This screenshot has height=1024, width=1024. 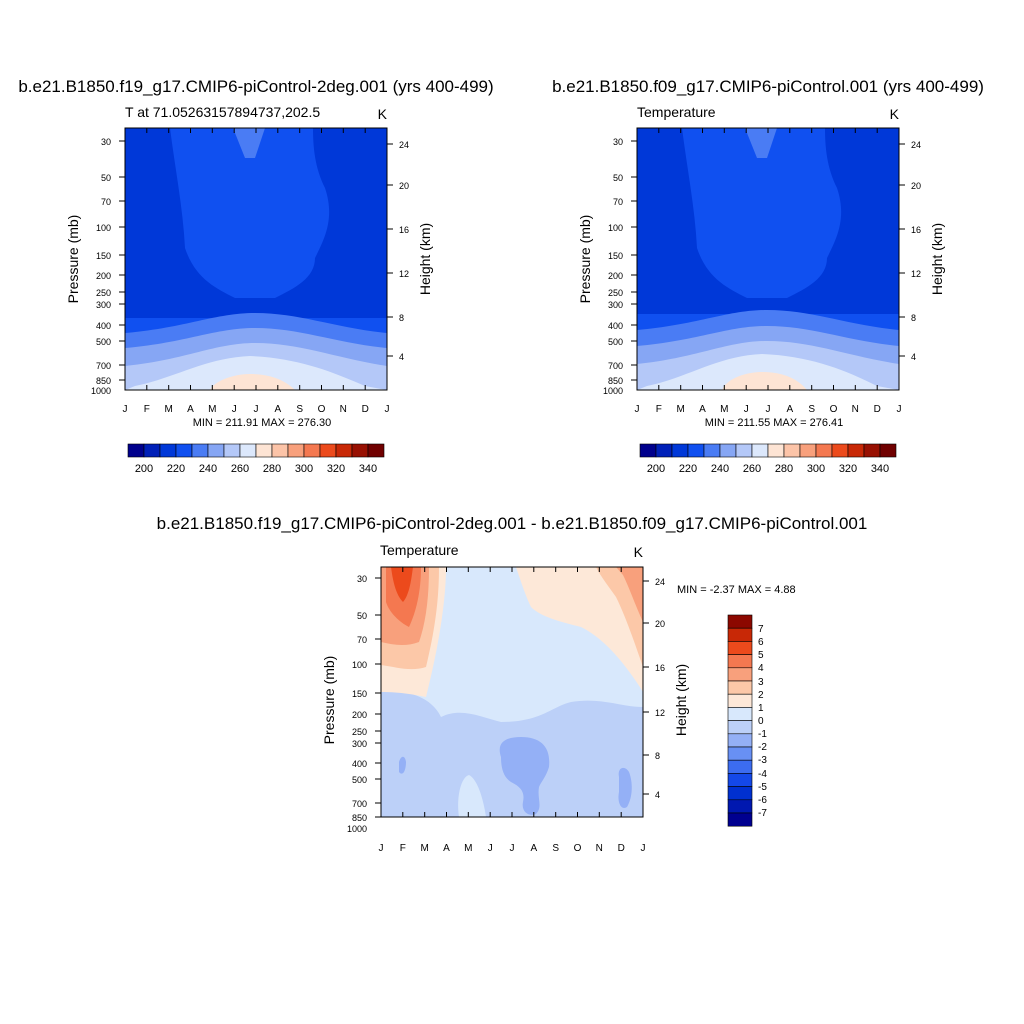 I want to click on y-tick-label: 50, so click(x=618, y=178).